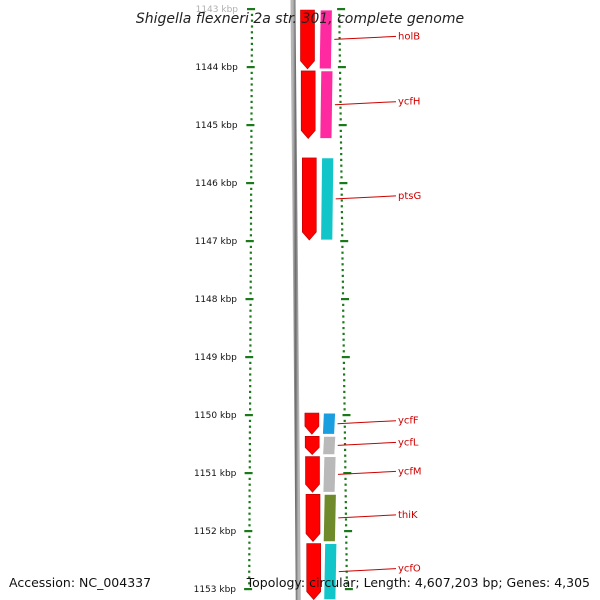  What do you see at coordinates (409, 569) in the screenshot?
I see `gene-label-ycfO: ycfO` at bounding box center [409, 569].